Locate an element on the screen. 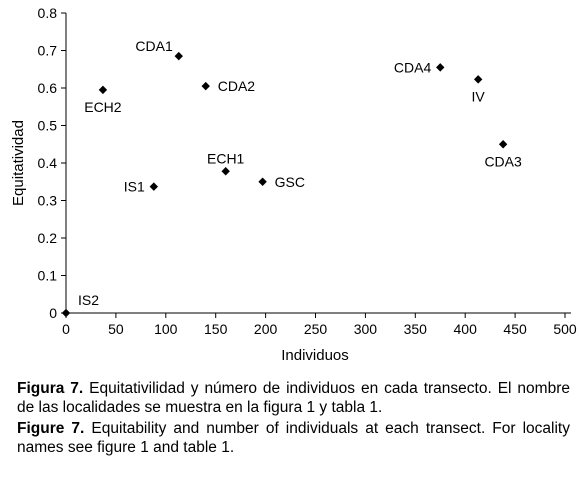  x-axis-label: Individuos is located at coordinates (315, 355).